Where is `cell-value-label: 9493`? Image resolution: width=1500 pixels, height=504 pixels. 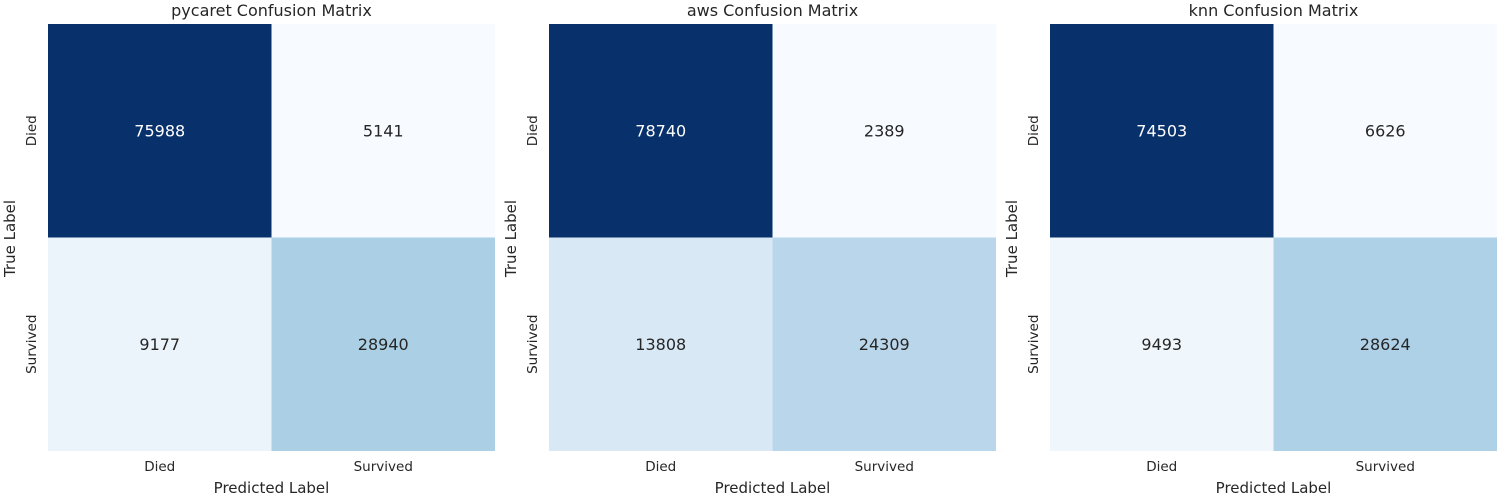
cell-value-label: 9493 is located at coordinates (1161, 344).